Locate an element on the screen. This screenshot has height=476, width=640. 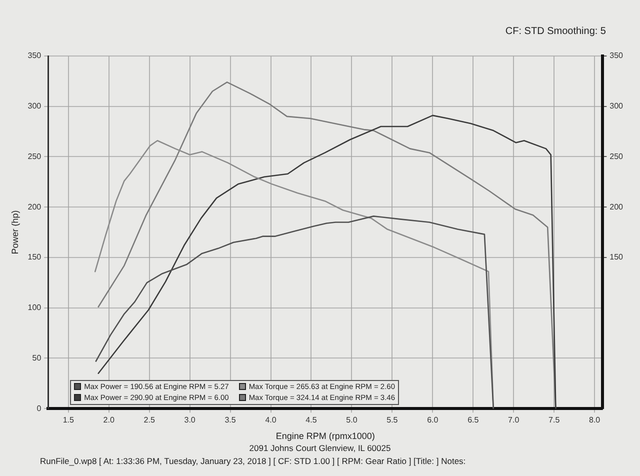
x-tick-label: 2.0 is located at coordinates (109, 420).